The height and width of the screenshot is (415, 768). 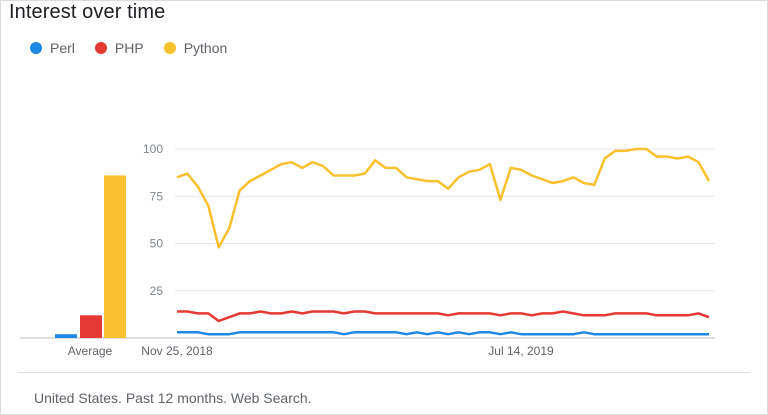 What do you see at coordinates (521, 351) in the screenshot?
I see `x-tick-label-1: Jul 14, 2019` at bounding box center [521, 351].